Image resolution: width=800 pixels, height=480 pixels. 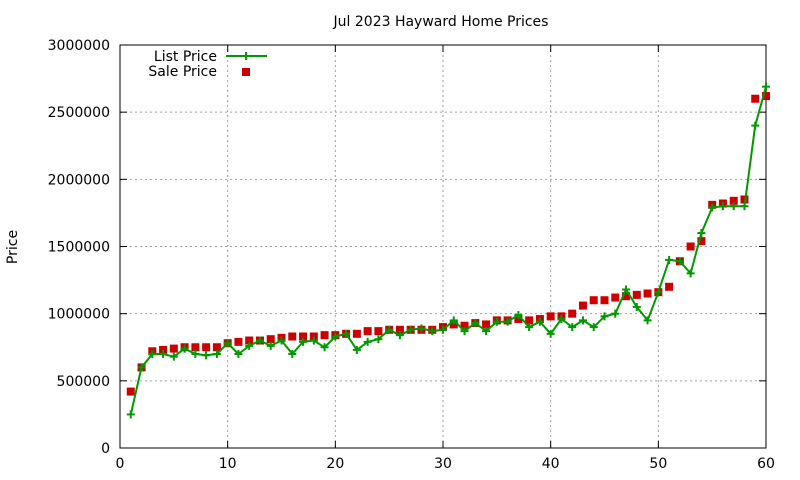 I want to click on x-tick-label: 10, so click(x=228, y=464).